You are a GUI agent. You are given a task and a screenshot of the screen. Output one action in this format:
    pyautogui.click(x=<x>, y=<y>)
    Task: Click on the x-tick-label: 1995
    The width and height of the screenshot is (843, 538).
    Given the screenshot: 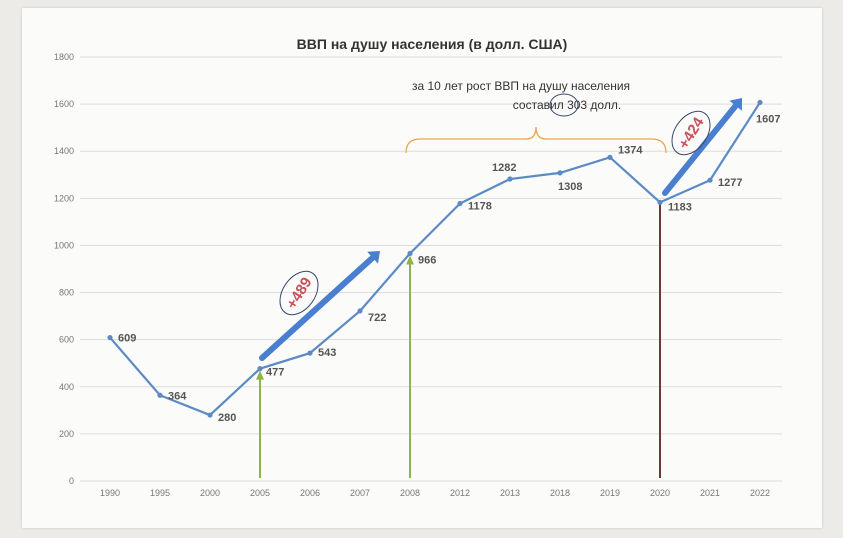 What is the action you would take?
    pyautogui.click(x=160, y=493)
    